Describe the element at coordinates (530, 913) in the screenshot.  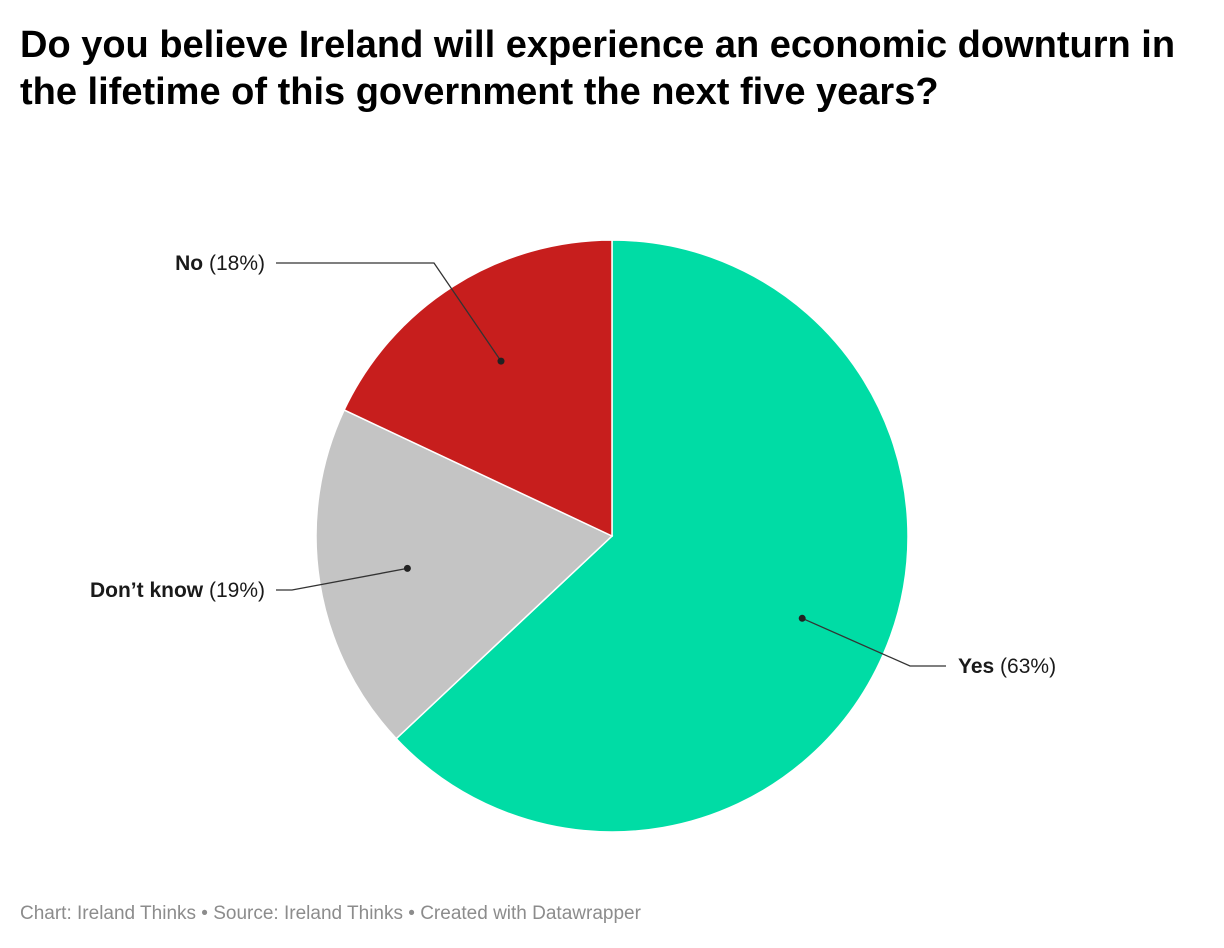
I see `footer-tool: Created with Datawrapper` at that location.